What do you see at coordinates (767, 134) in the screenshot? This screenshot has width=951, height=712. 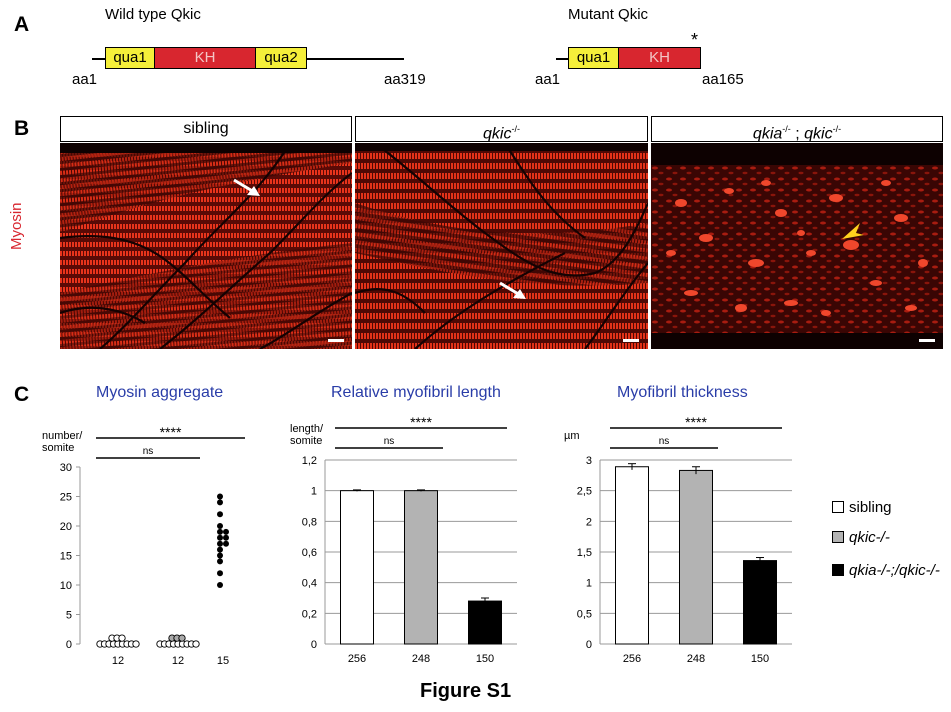 I see `header-qkia-label: qkia` at bounding box center [767, 134].